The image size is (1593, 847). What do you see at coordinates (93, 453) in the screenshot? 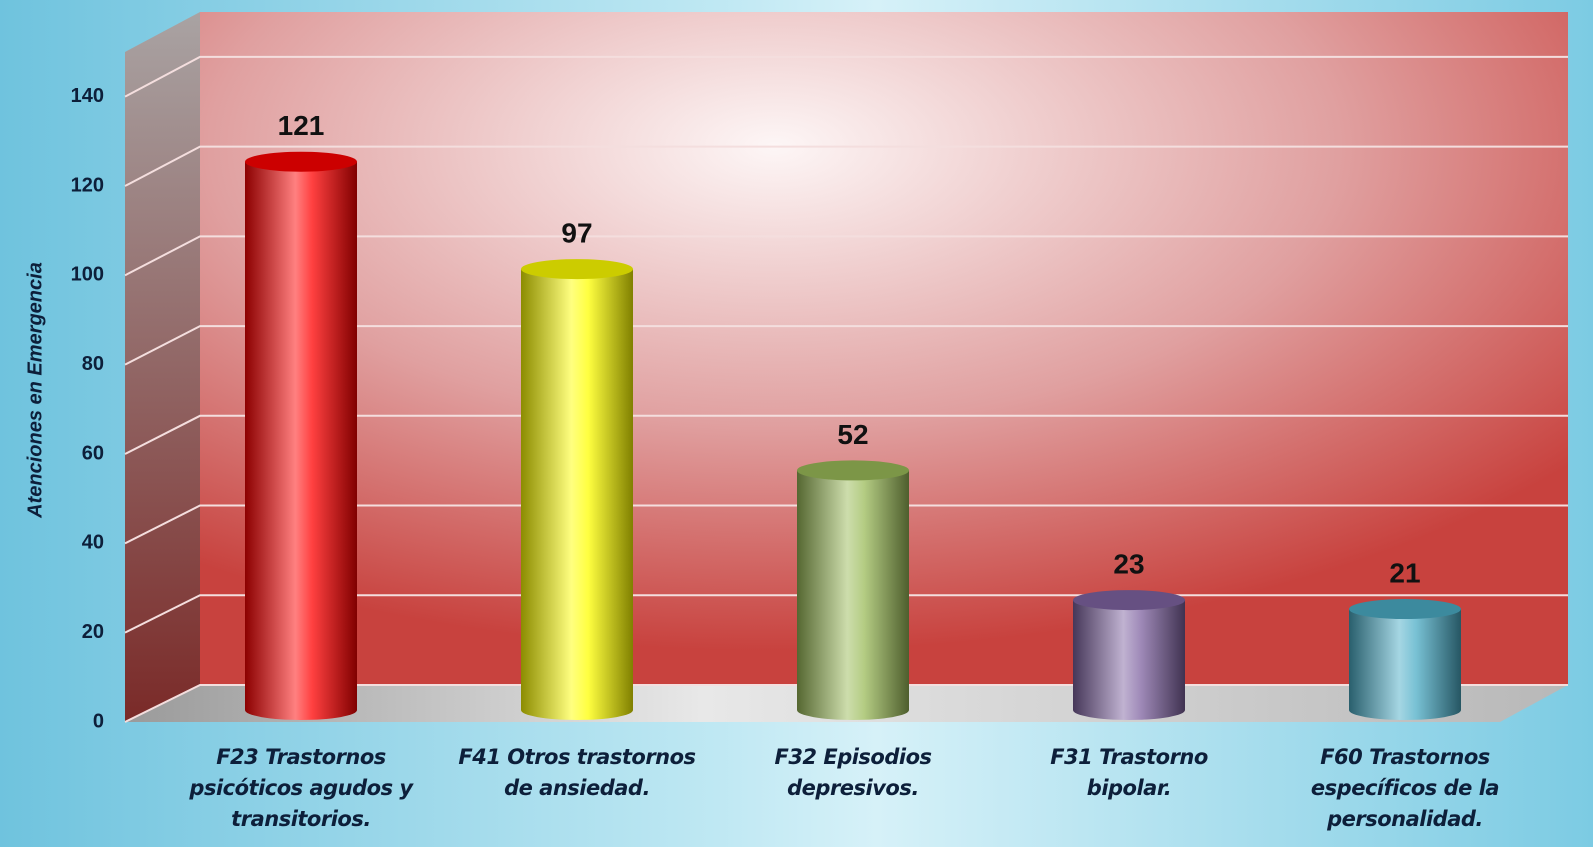
I see `y-tick-label: 60` at bounding box center [93, 453].